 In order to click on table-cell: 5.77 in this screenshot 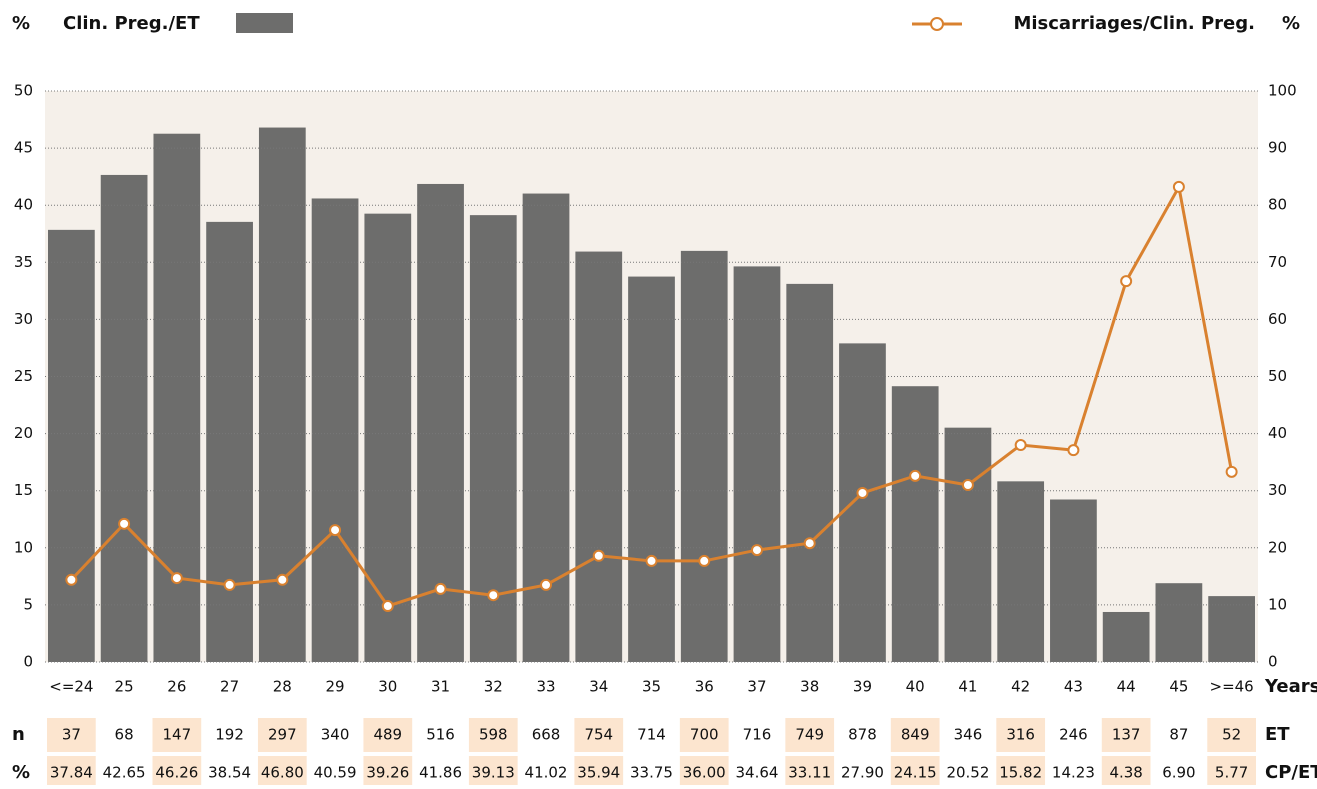, I will do `click(1231, 773)`.